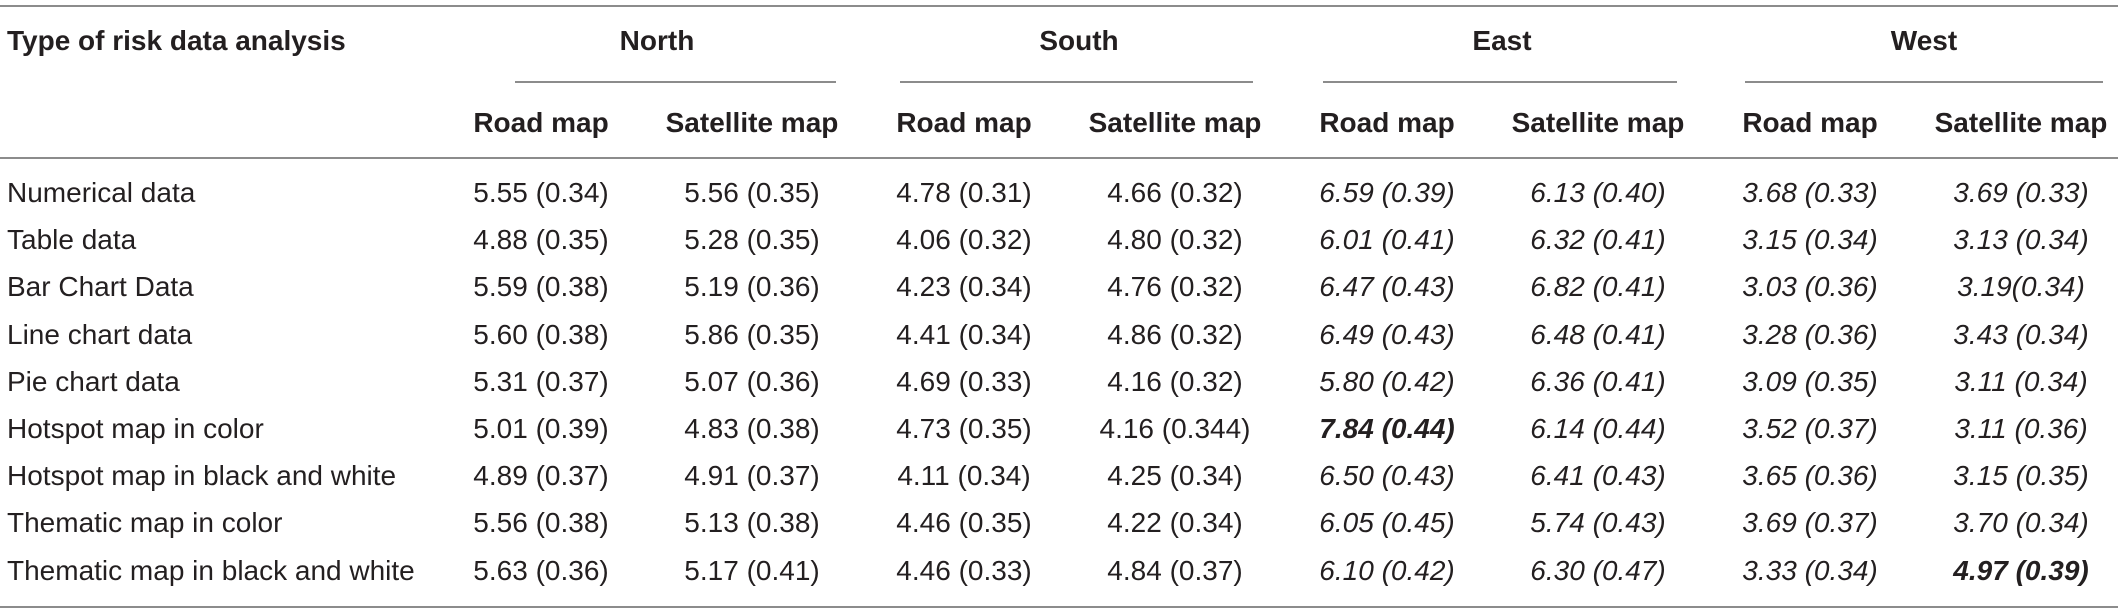 This screenshot has width=2118, height=614. I want to click on table-cell: 3.03 (0.36), so click(1810, 287).